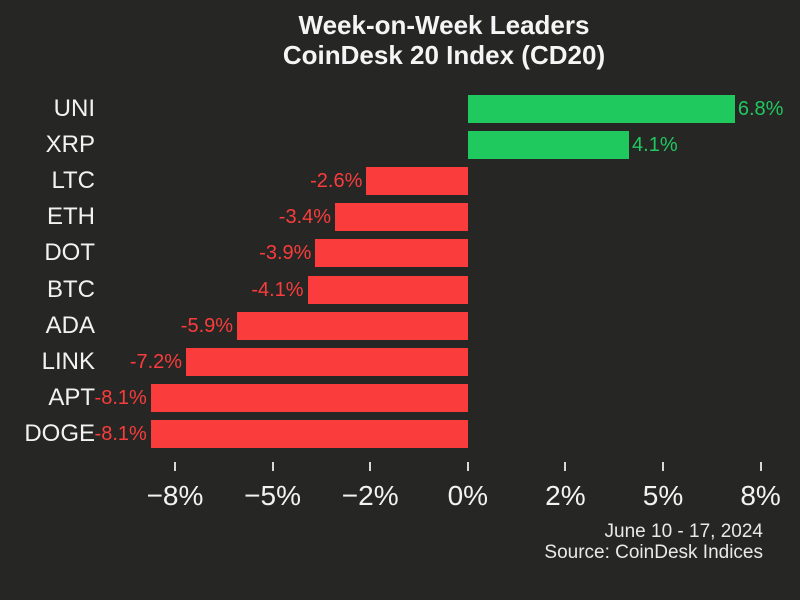 The height and width of the screenshot is (600, 800). Describe the element at coordinates (400, 145) in the screenshot. I see `bar-row: XRP 4.1%` at that location.